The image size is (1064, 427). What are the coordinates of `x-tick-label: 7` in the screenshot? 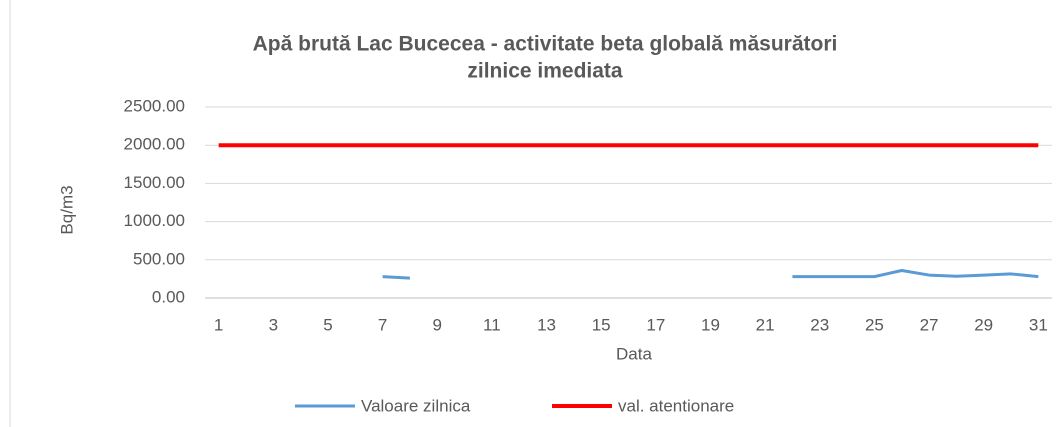 It's located at (382, 324).